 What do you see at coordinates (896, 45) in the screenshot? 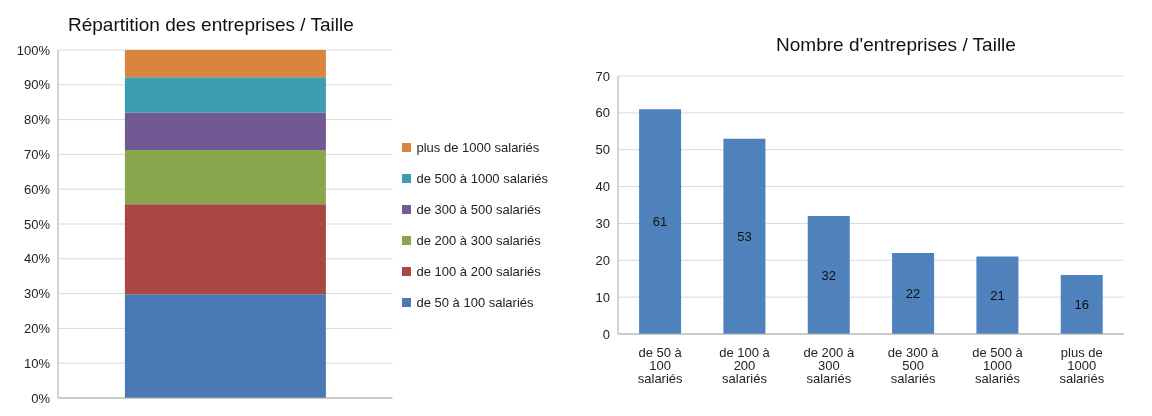
I see `chart-title: Nombre d'entreprises / Taille` at bounding box center [896, 45].